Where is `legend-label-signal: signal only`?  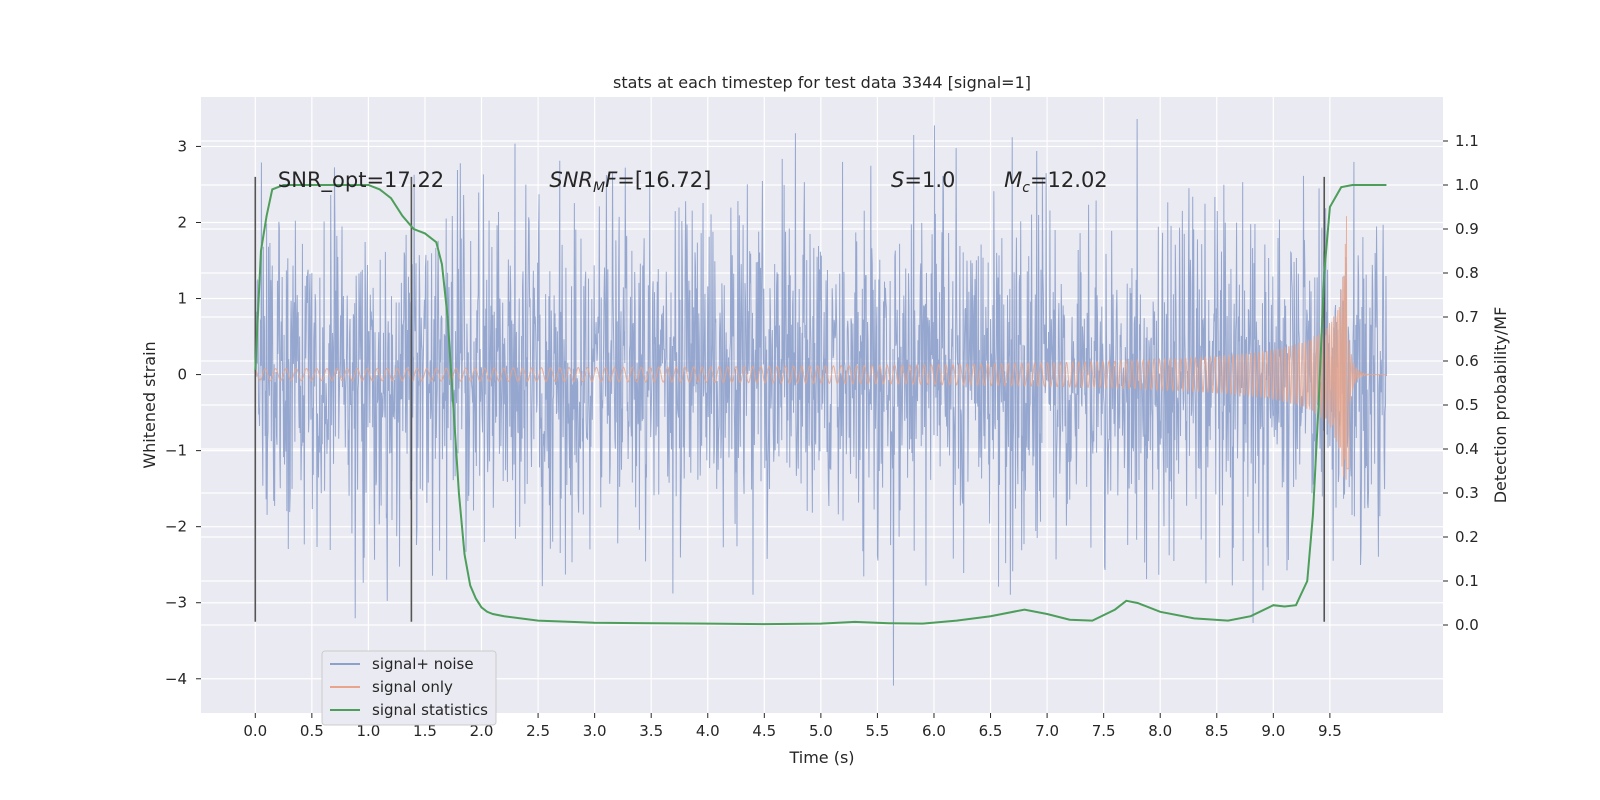
legend-label-signal: signal only is located at coordinates (412, 687).